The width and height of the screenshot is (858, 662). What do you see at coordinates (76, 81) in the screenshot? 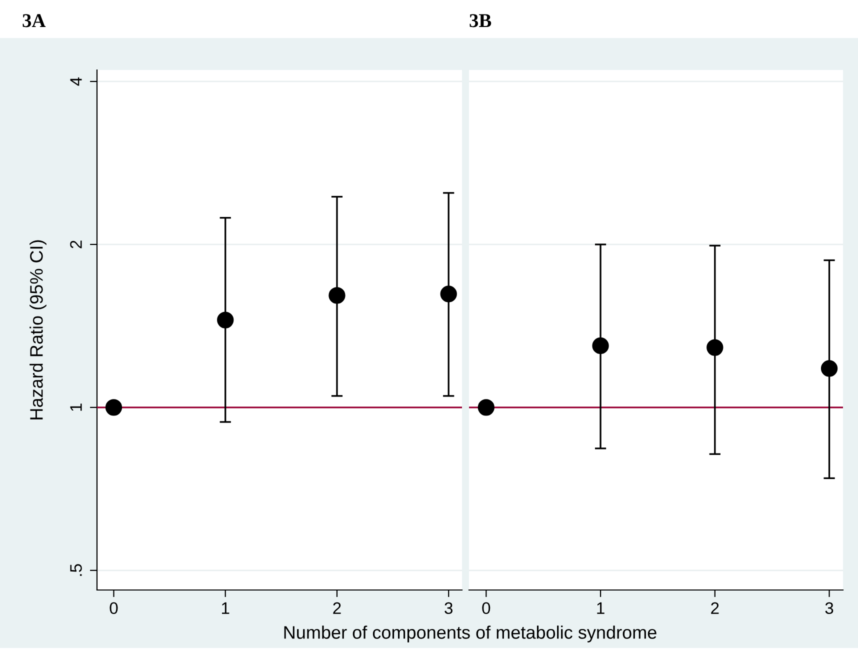
I see `y-tick-label: 4` at bounding box center [76, 81].